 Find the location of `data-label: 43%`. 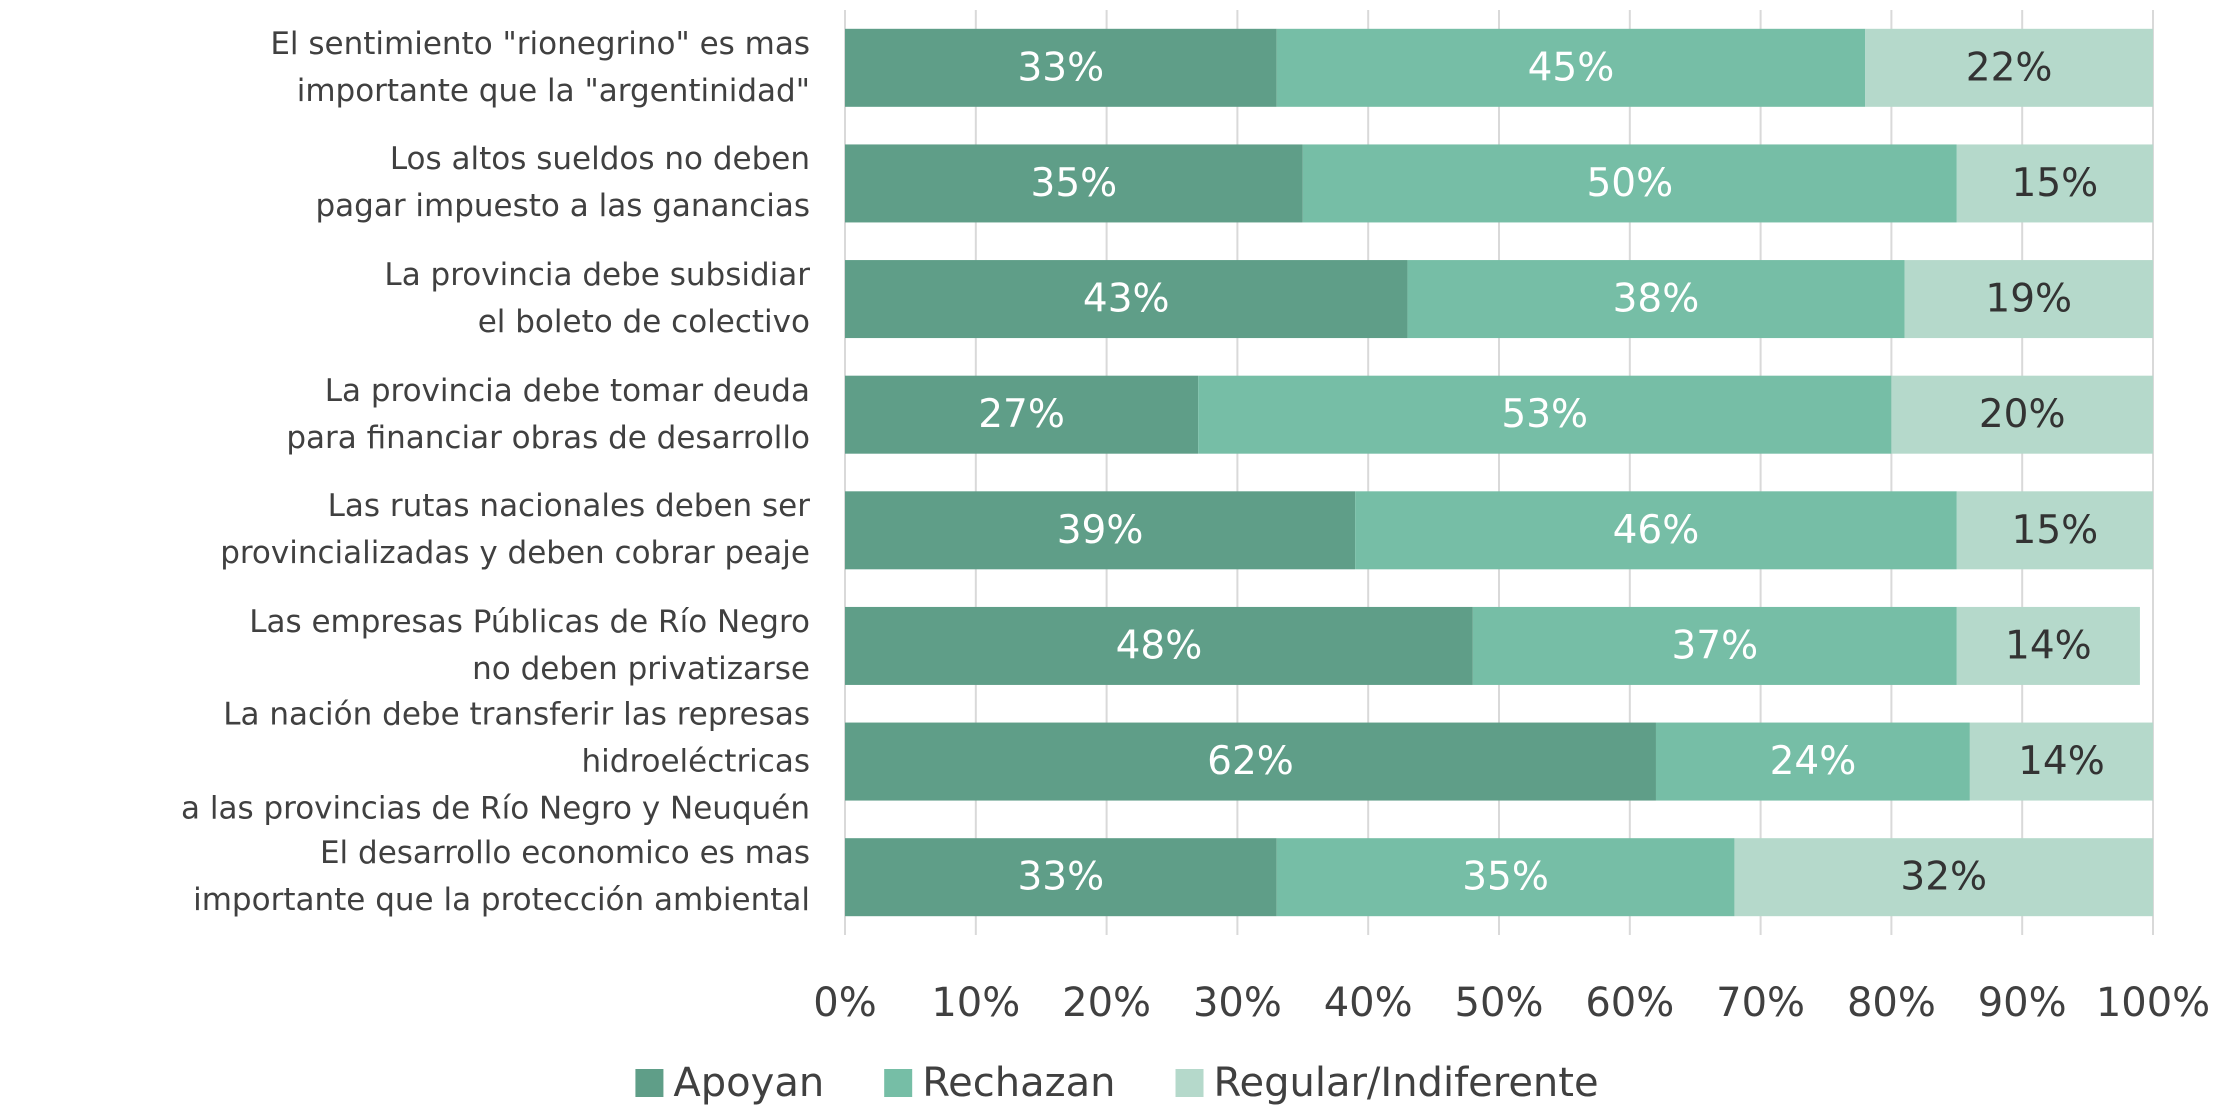

data-label: 43% is located at coordinates (1126, 299).